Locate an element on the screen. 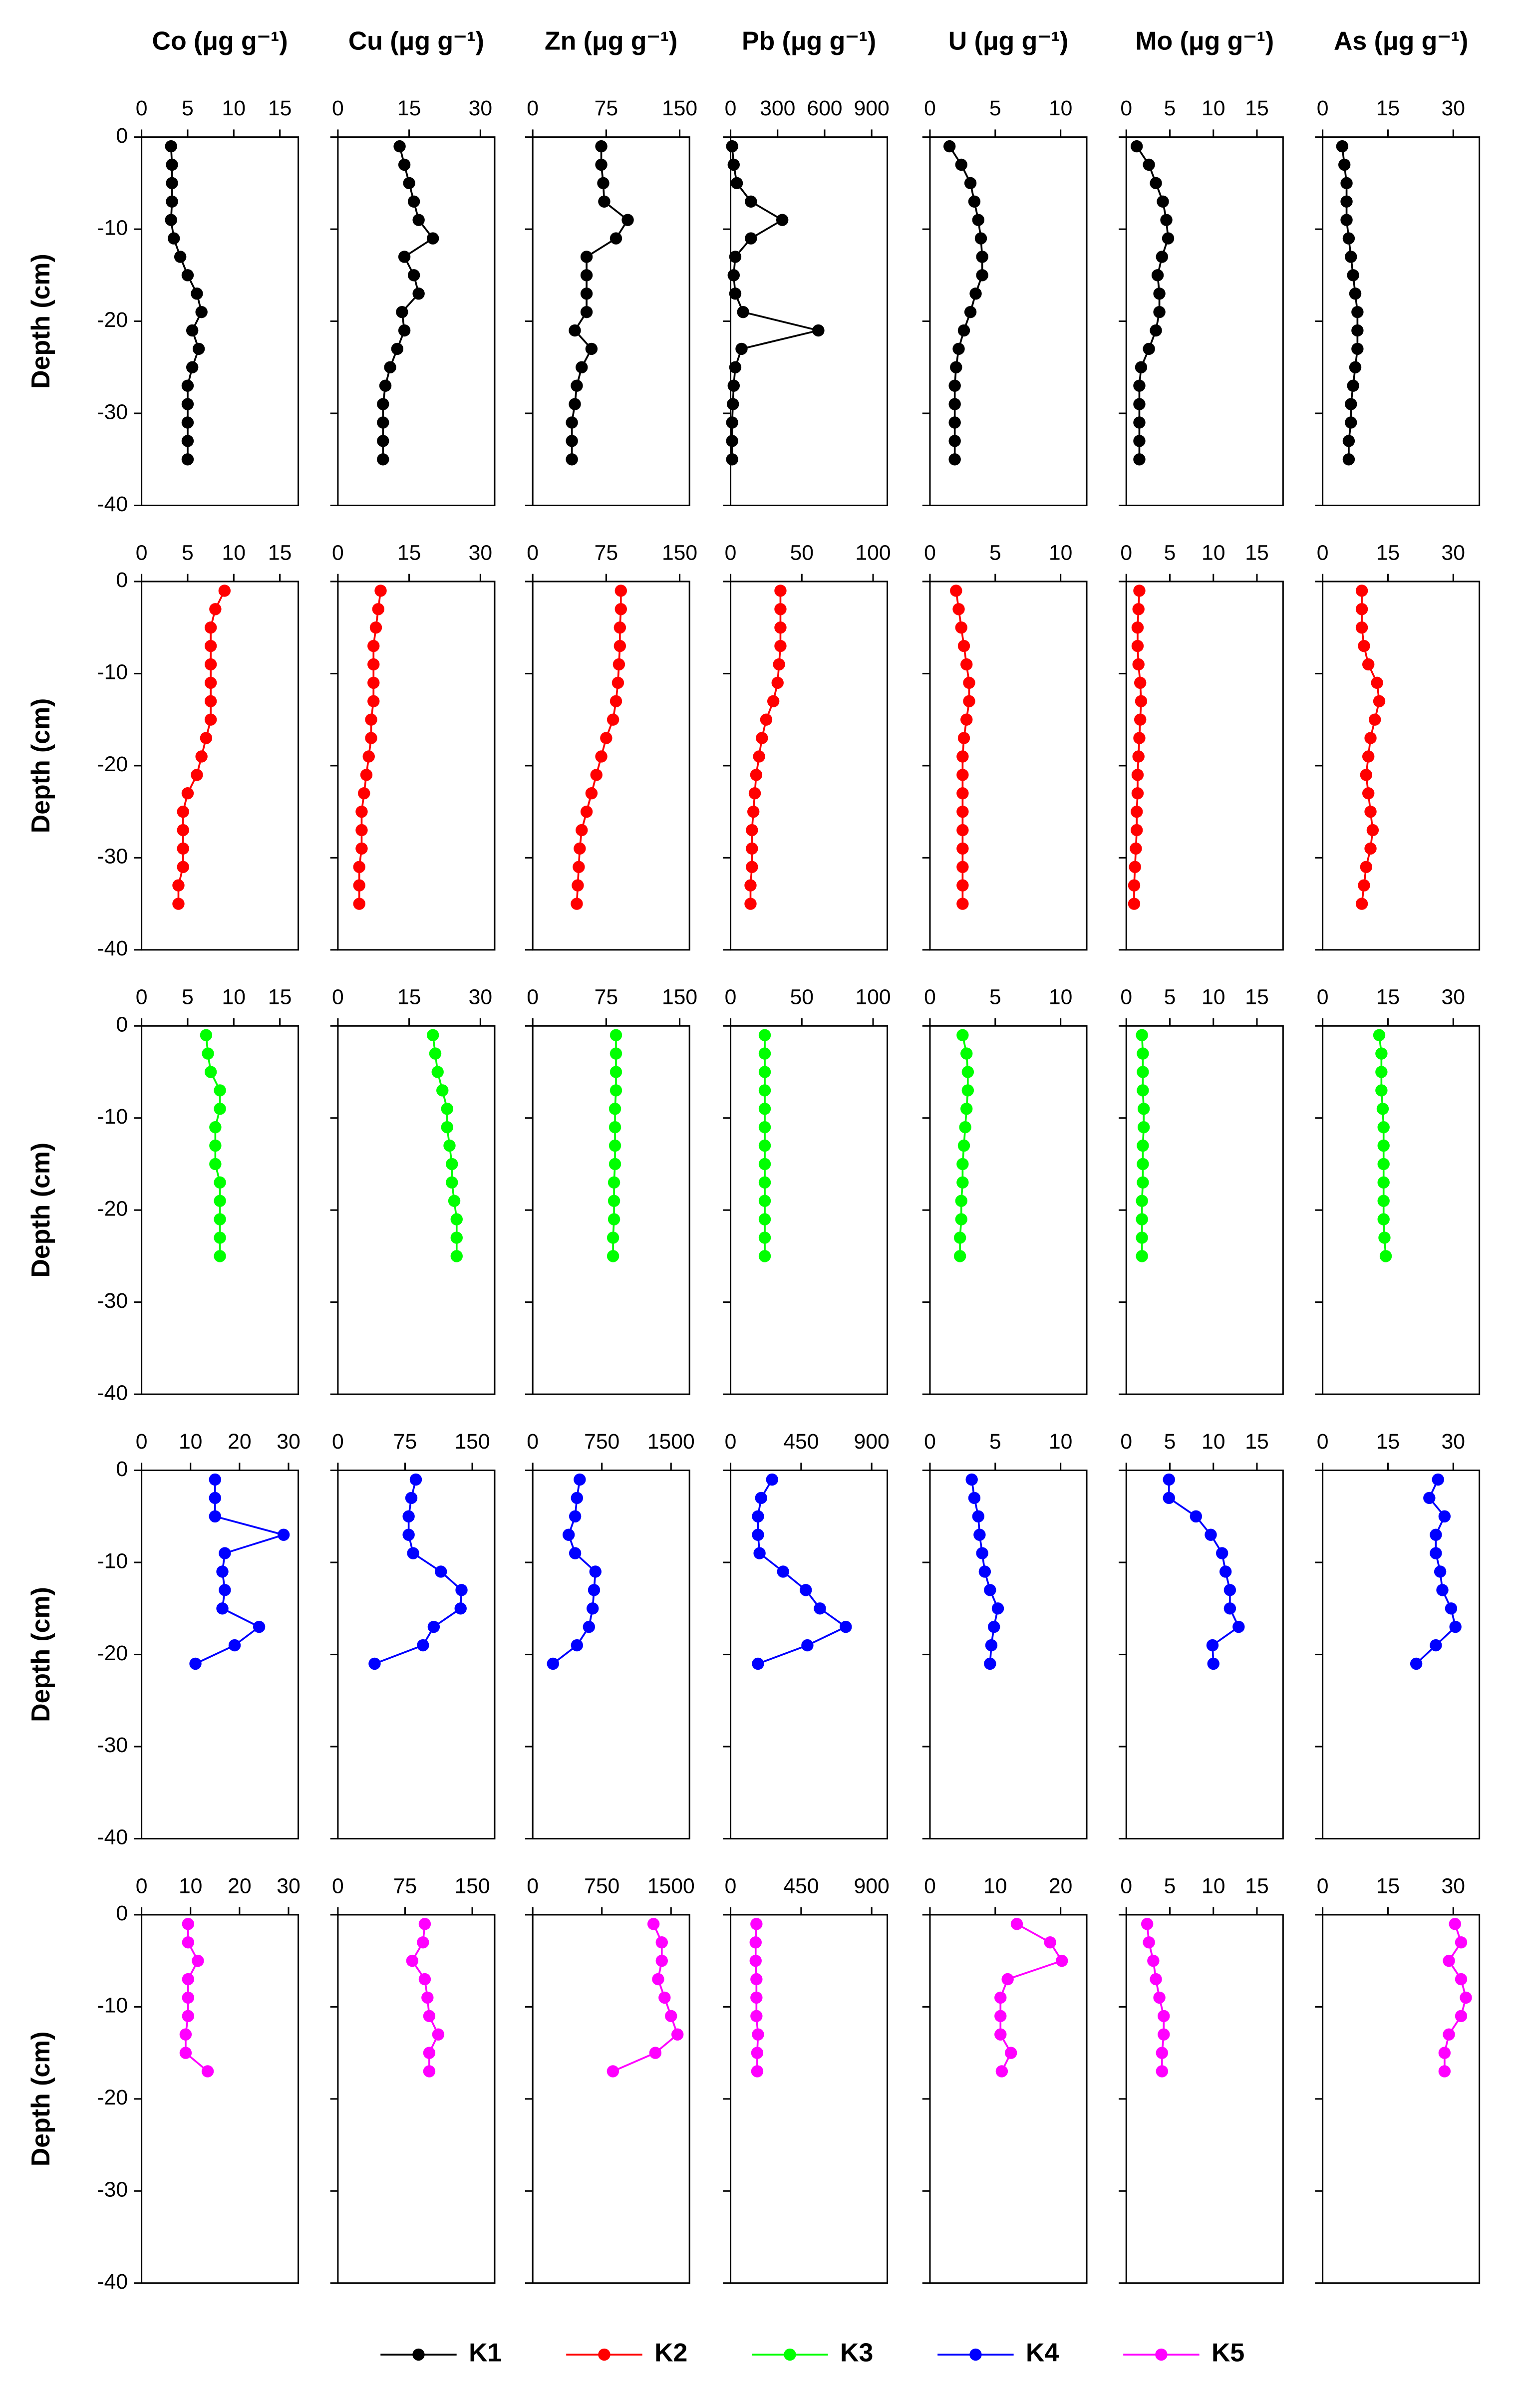  y-tick-label: -40 is located at coordinates (112, 948).